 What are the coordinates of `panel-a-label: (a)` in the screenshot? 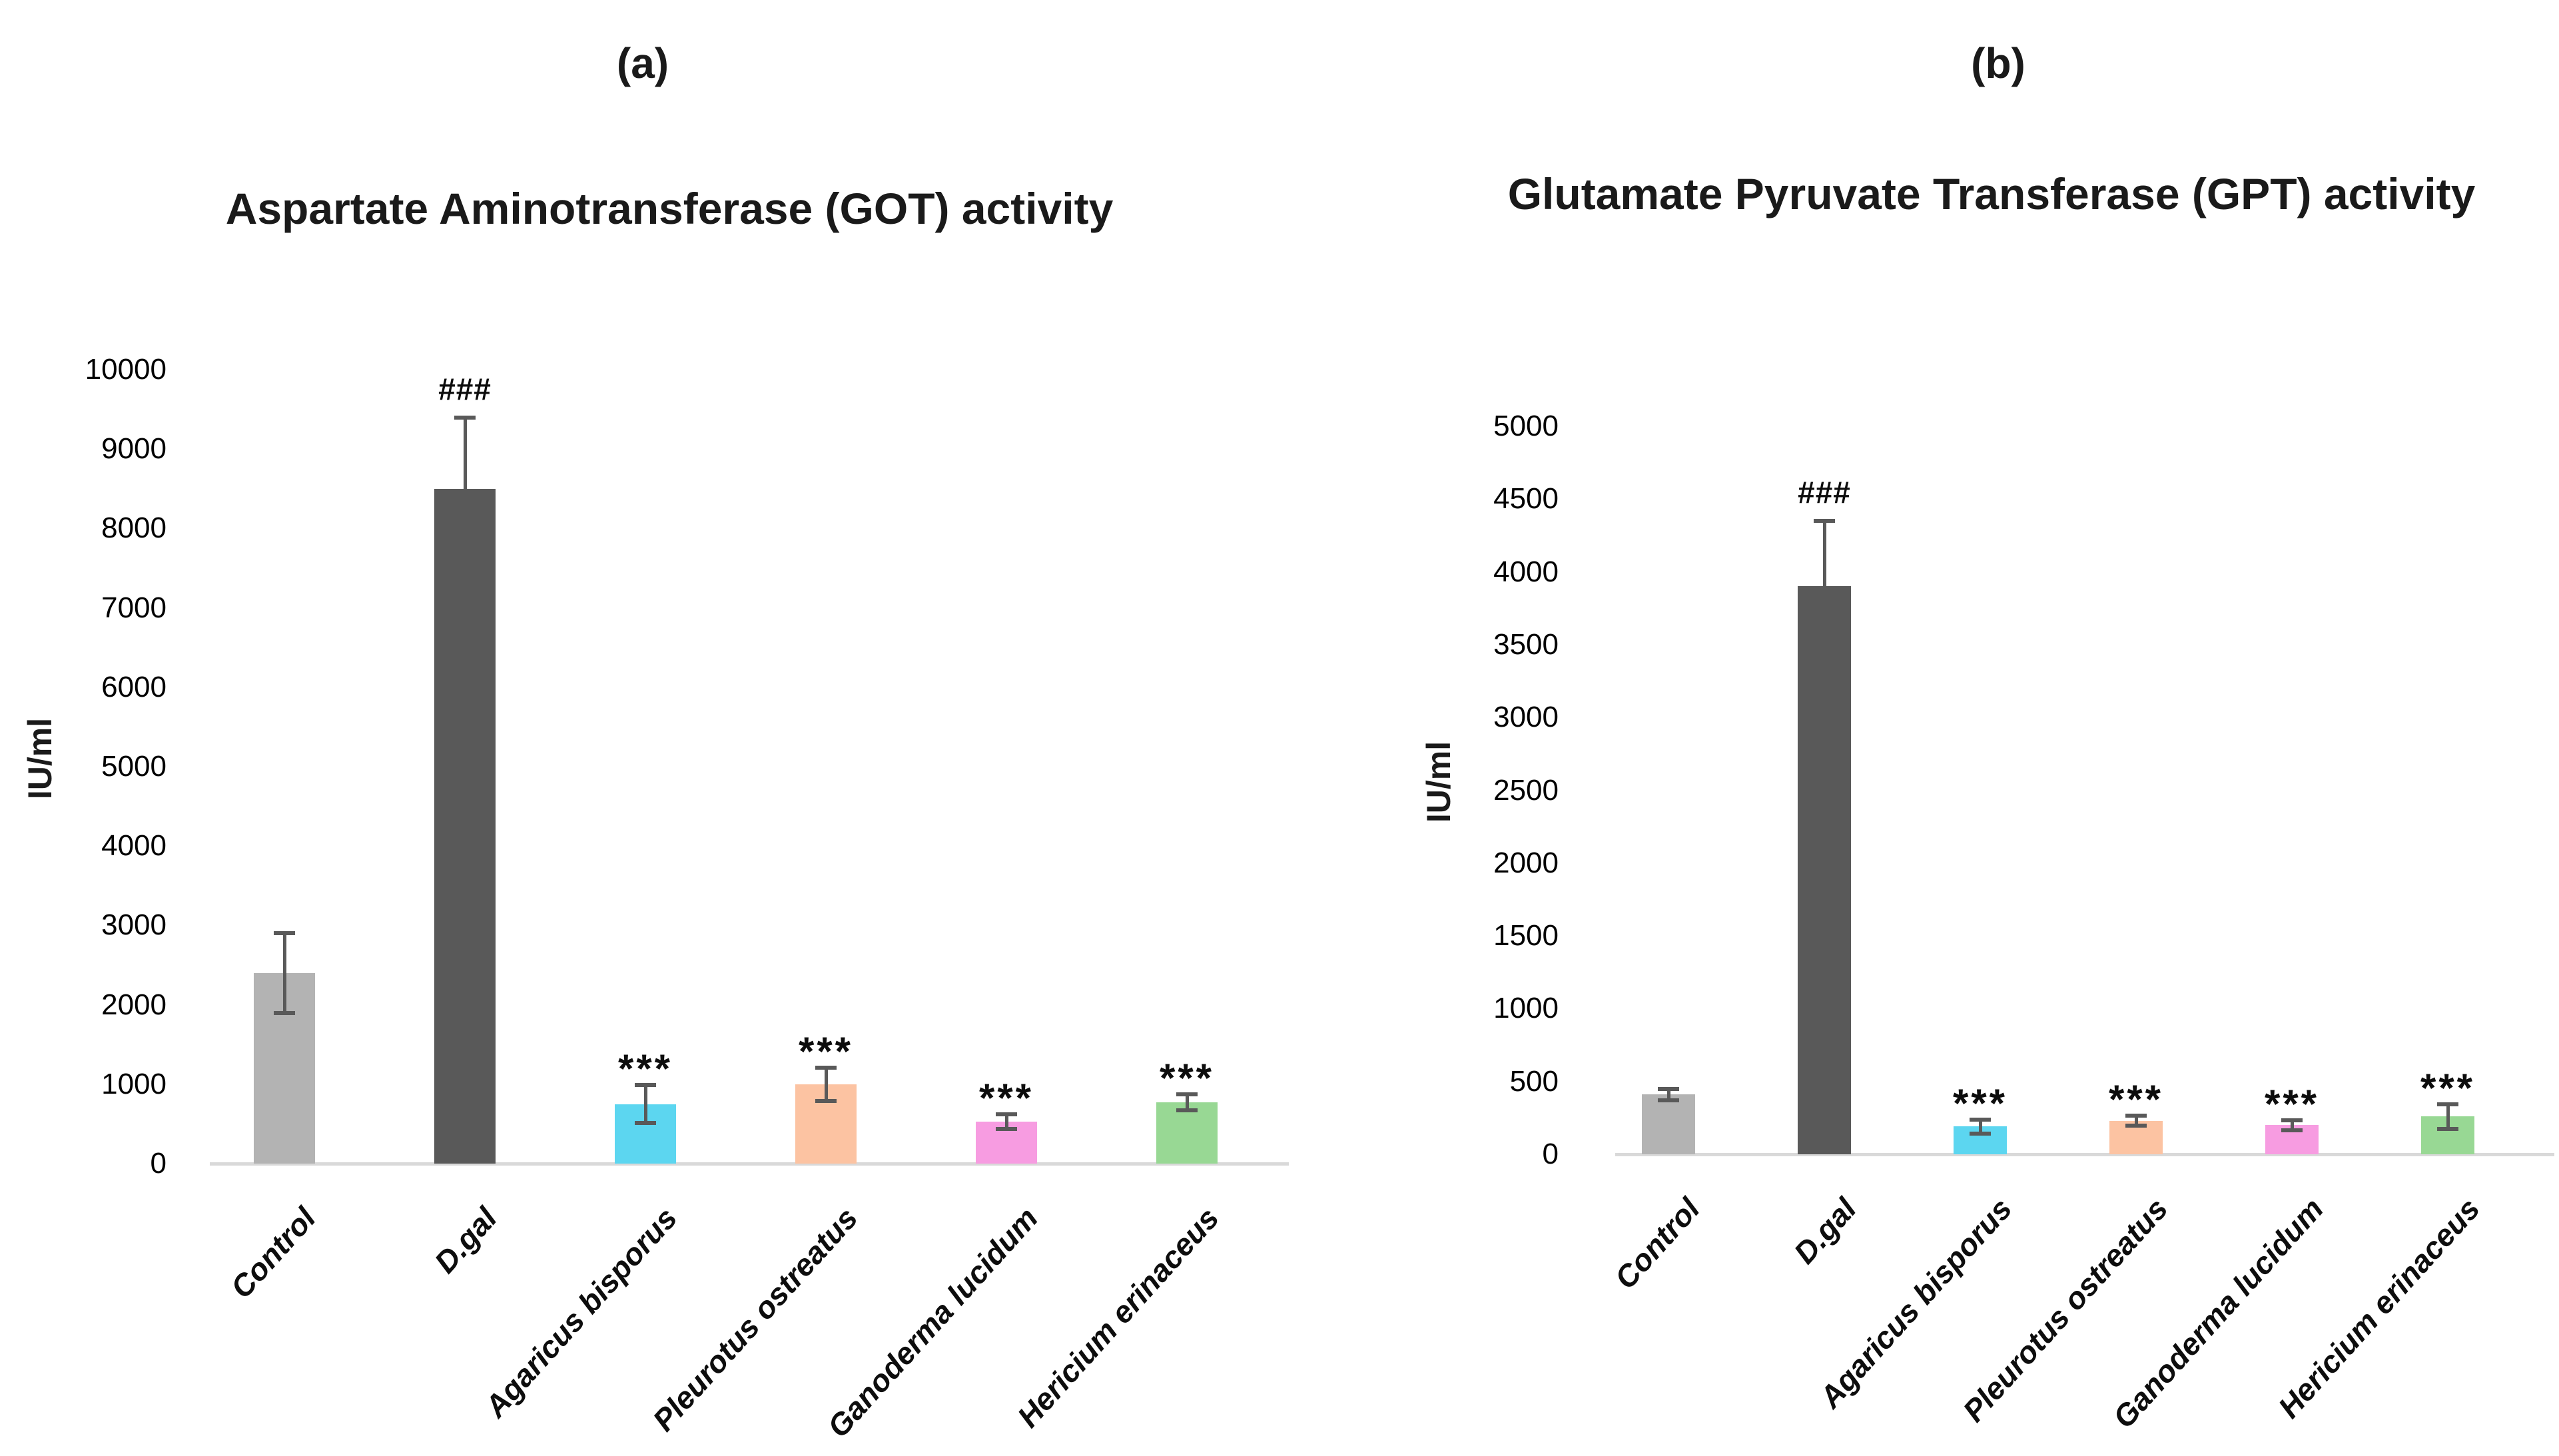 It's located at (642, 63).